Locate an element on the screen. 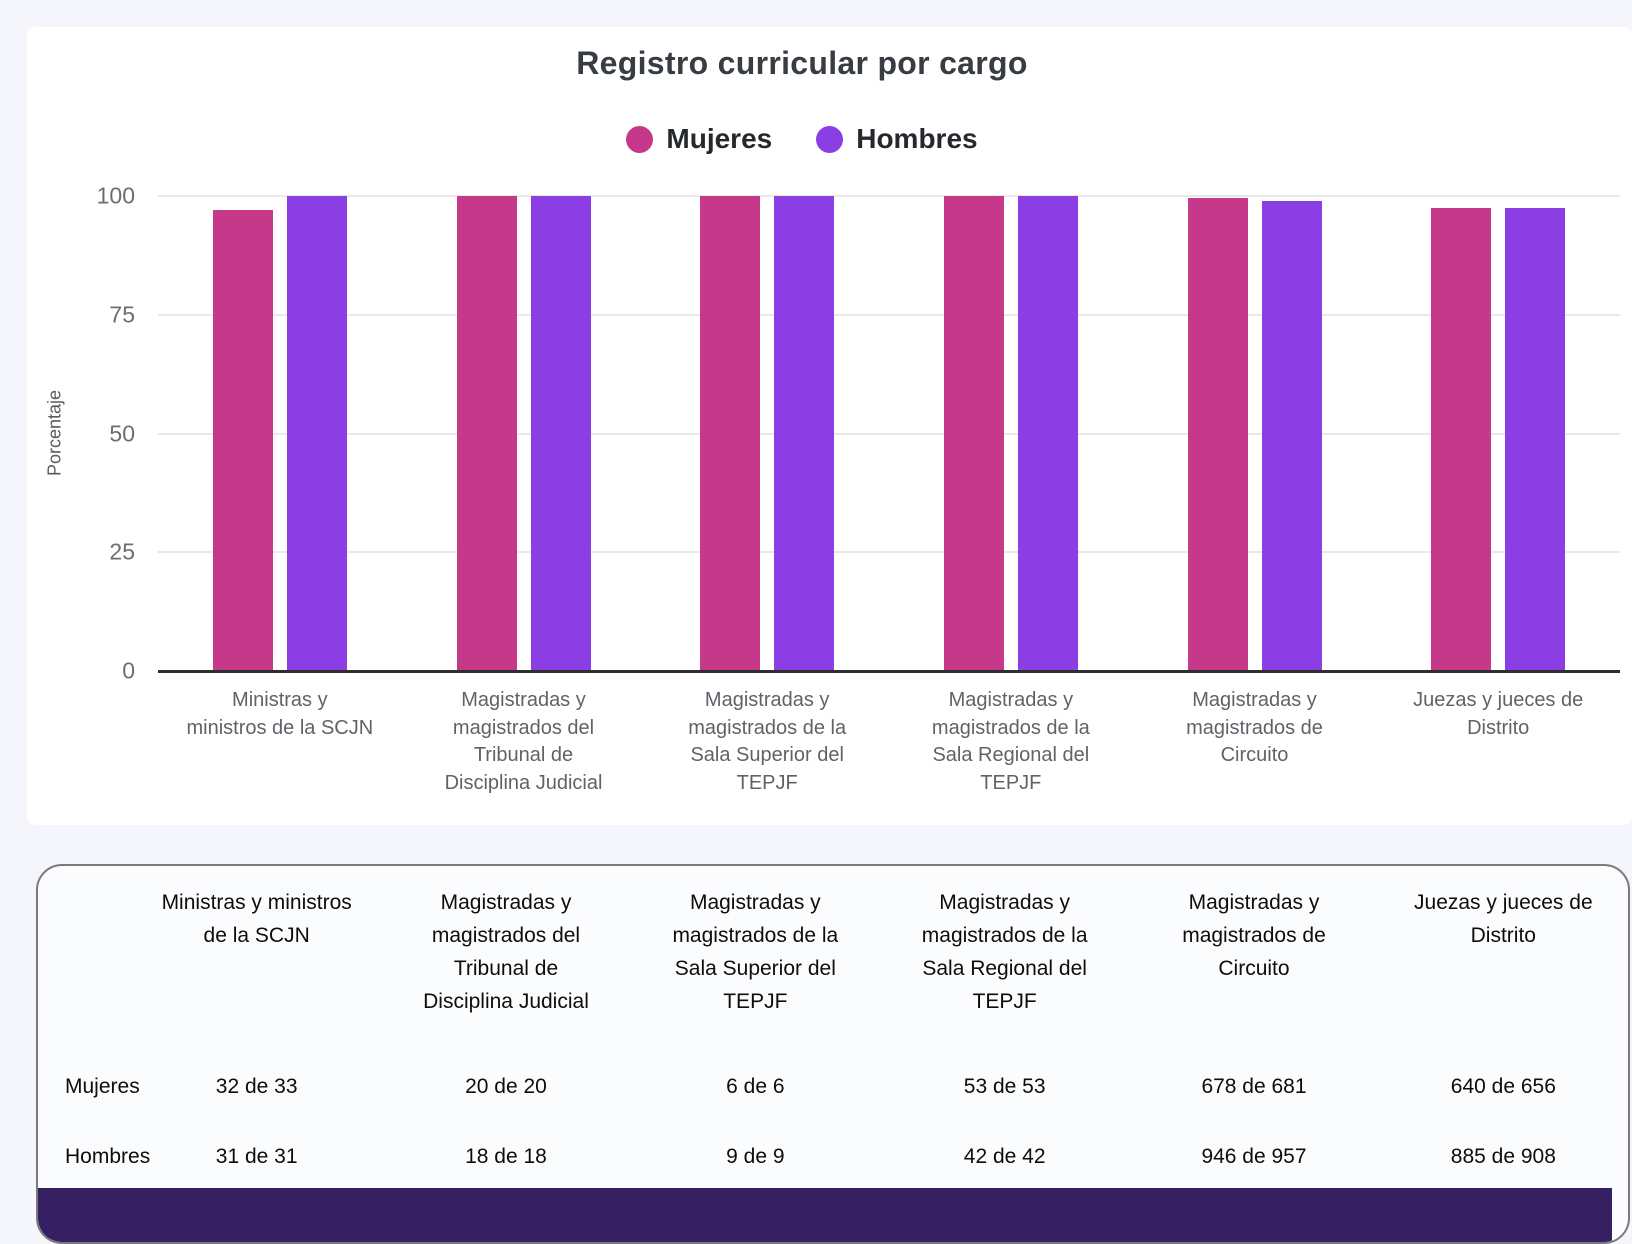 The width and height of the screenshot is (1632, 1244). x-category-label-line: ministros de la SCJN is located at coordinates (280, 727).